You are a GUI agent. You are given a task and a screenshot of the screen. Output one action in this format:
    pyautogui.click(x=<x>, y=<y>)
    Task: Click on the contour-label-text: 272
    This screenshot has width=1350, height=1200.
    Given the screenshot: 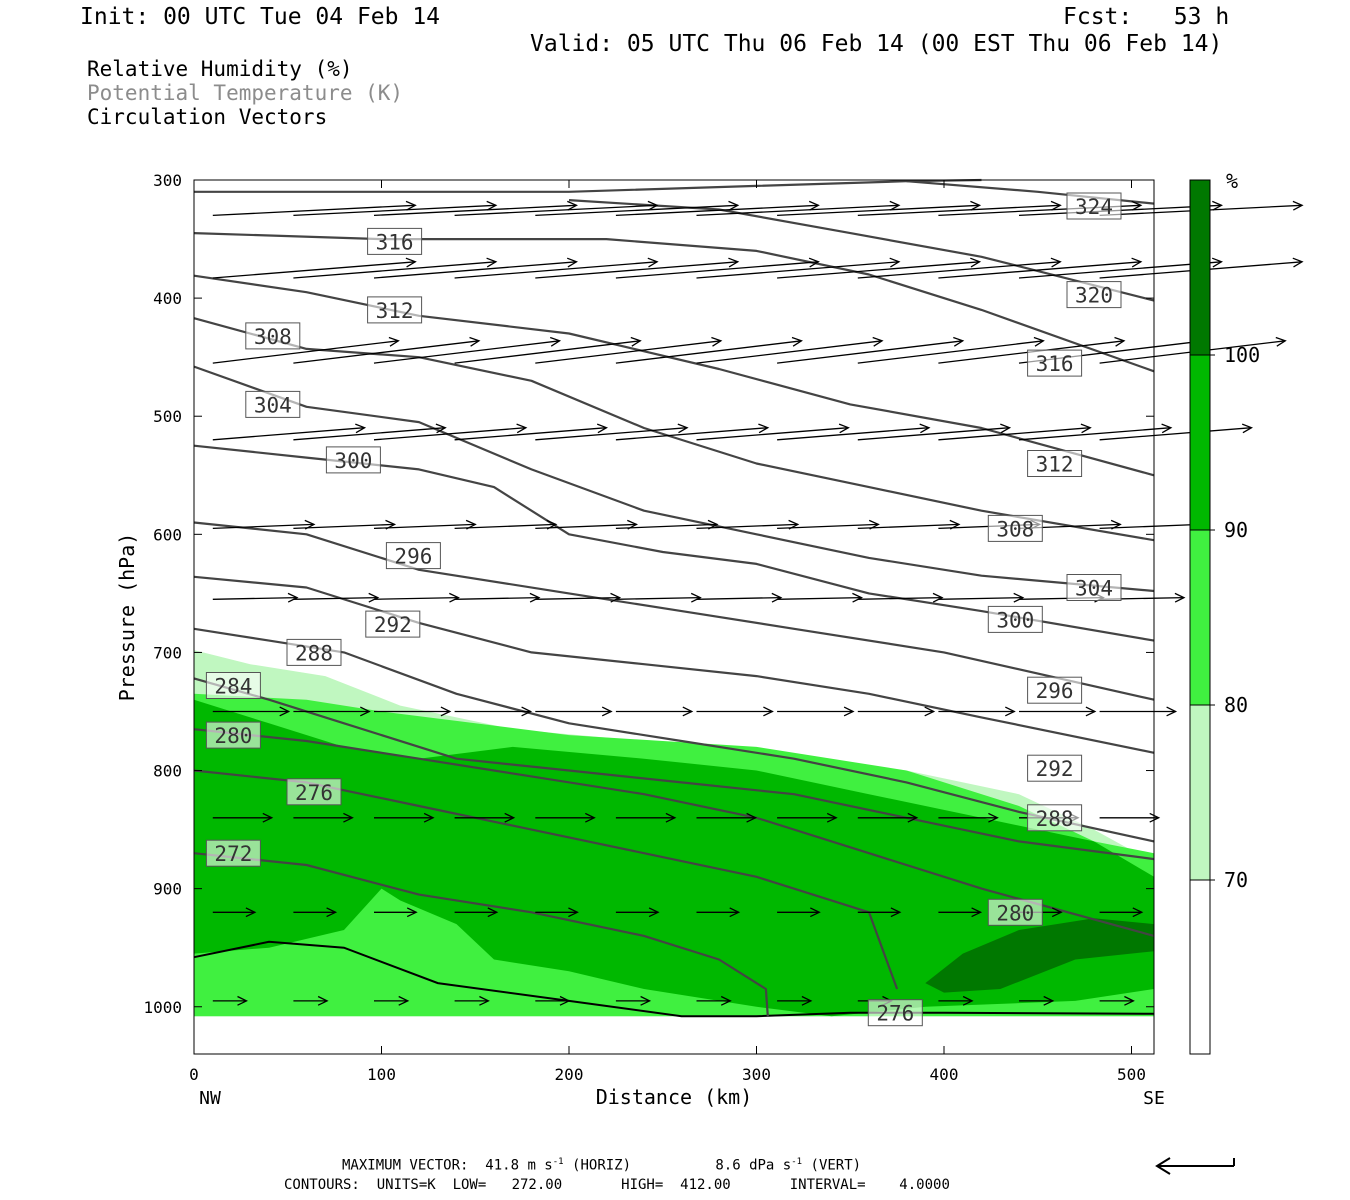 What is the action you would take?
    pyautogui.click(x=233, y=854)
    